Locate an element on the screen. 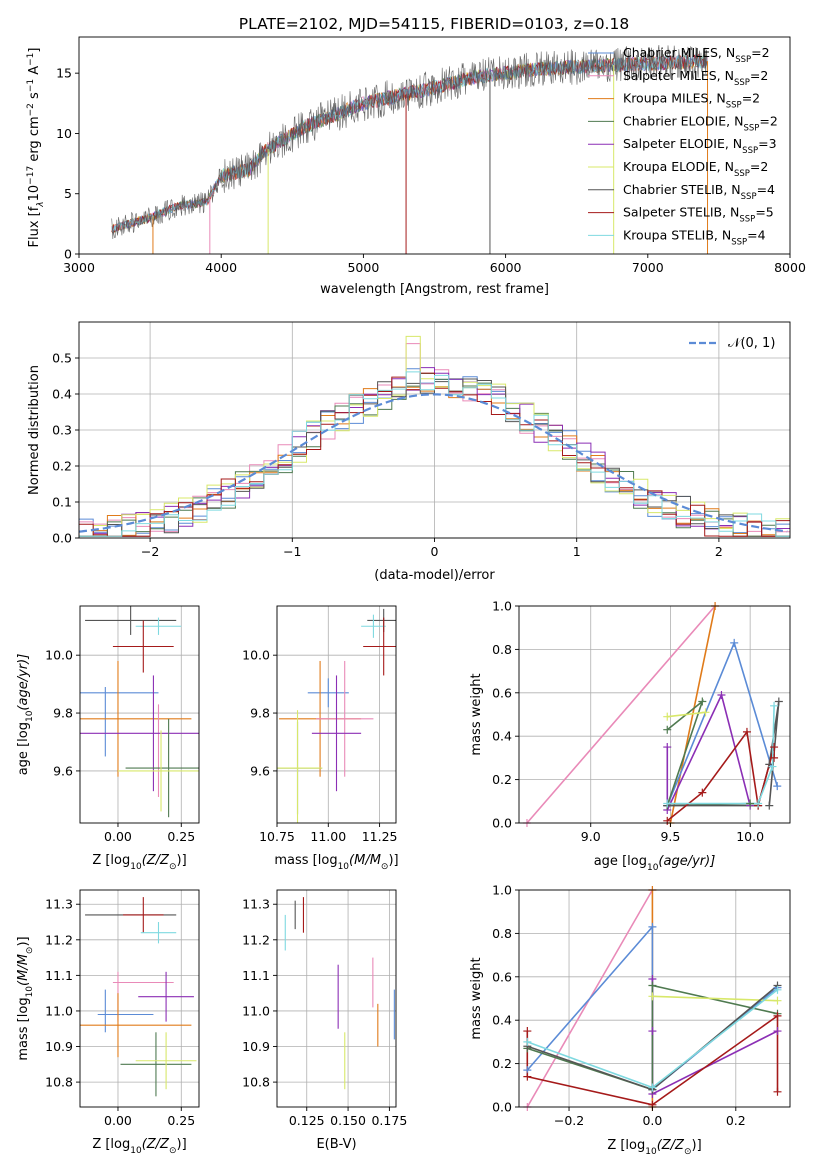 The image size is (819, 1170). legend-text: Kroupa STELIB, N is located at coordinates (677, 234).